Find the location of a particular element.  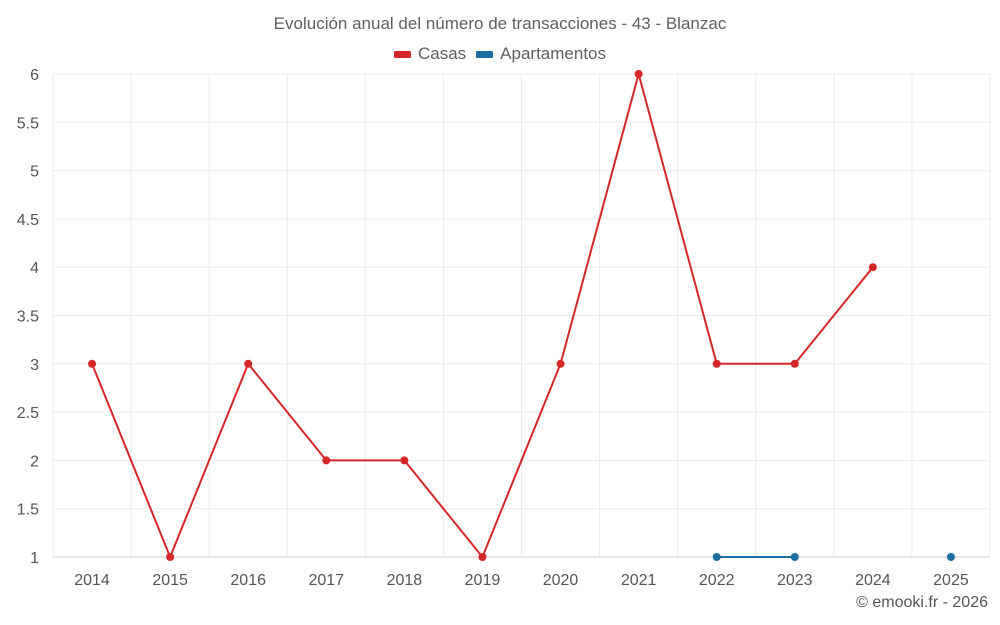

legend-label-apartamentos: Apartamentos is located at coordinates (553, 53).